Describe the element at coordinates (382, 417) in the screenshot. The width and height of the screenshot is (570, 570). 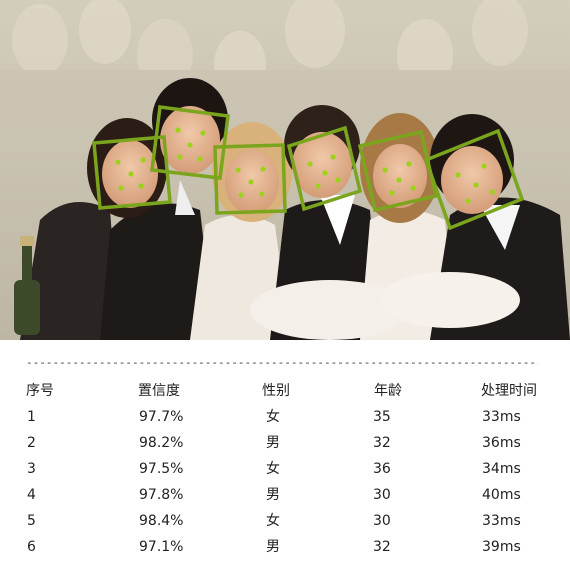
I see `cell-age: 35` at that location.